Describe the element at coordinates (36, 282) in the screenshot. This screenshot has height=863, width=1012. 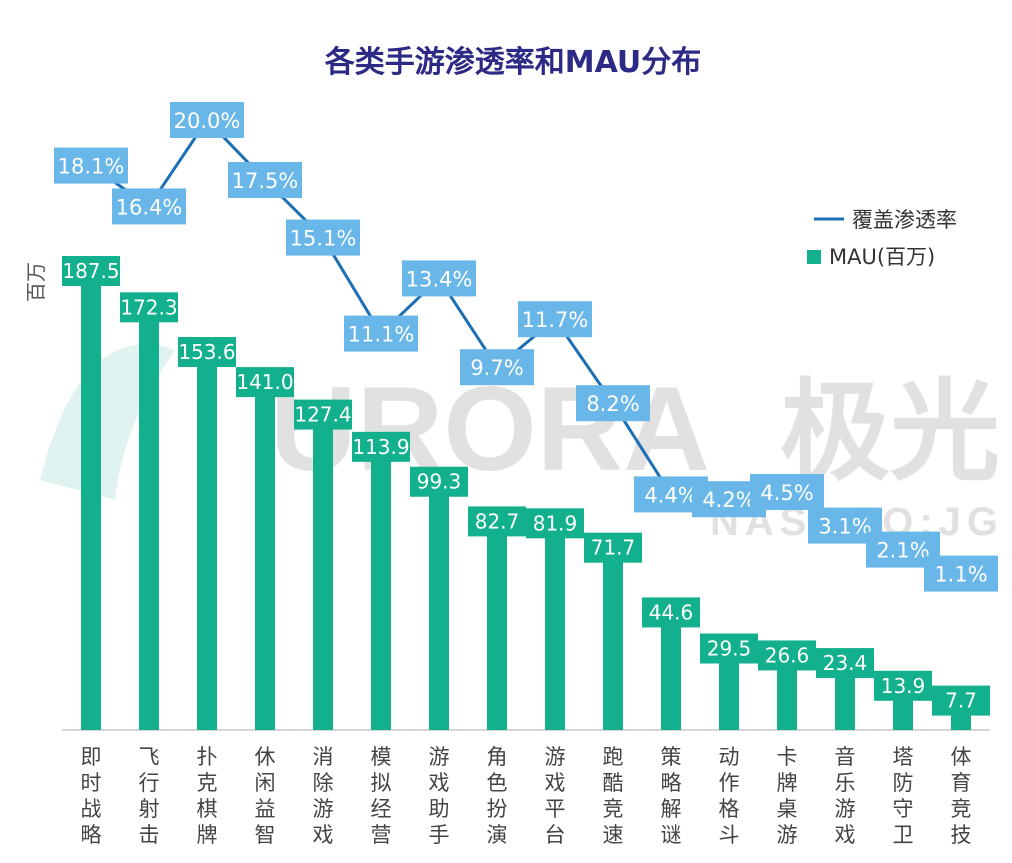
I see `y-axis-label: 百万` at that location.